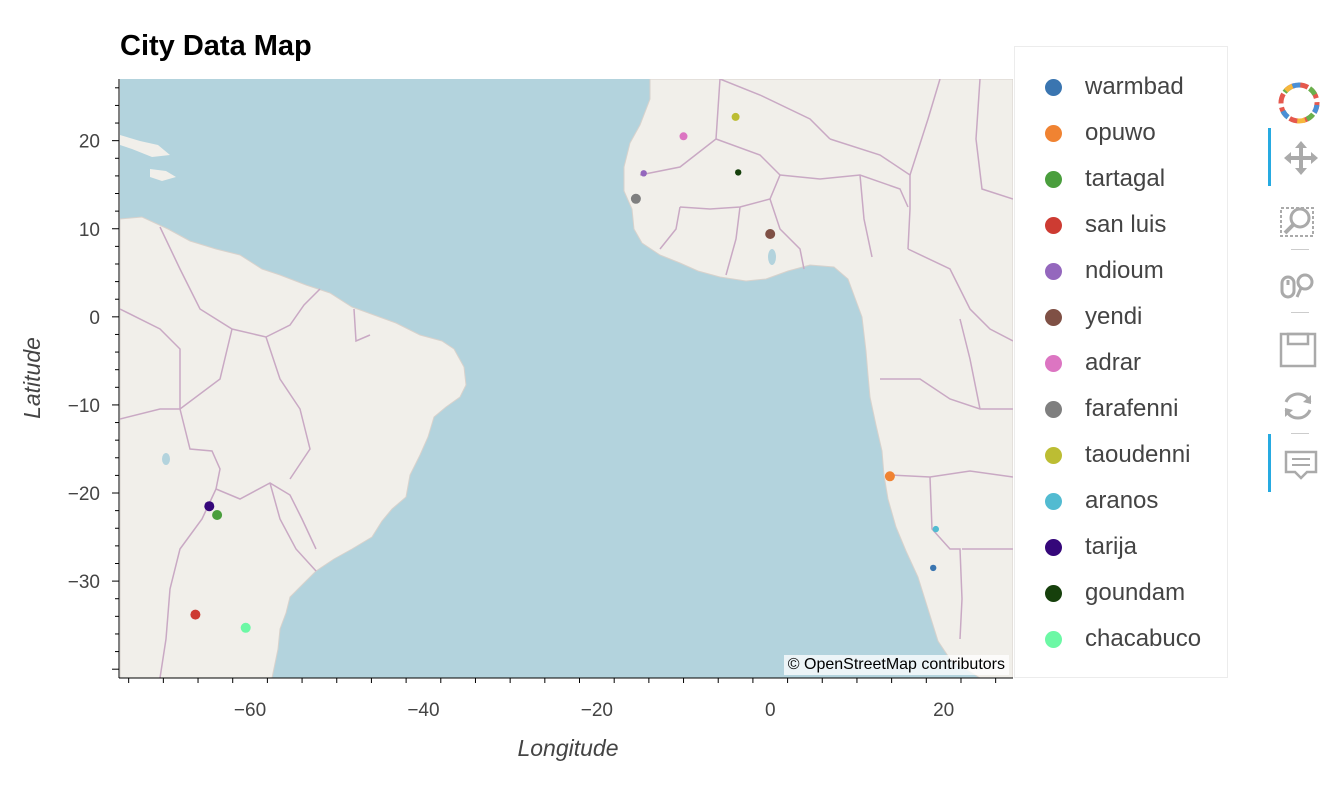 This screenshot has height=794, width=1336. I want to click on legend-item: ndioum, so click(1121, 271).